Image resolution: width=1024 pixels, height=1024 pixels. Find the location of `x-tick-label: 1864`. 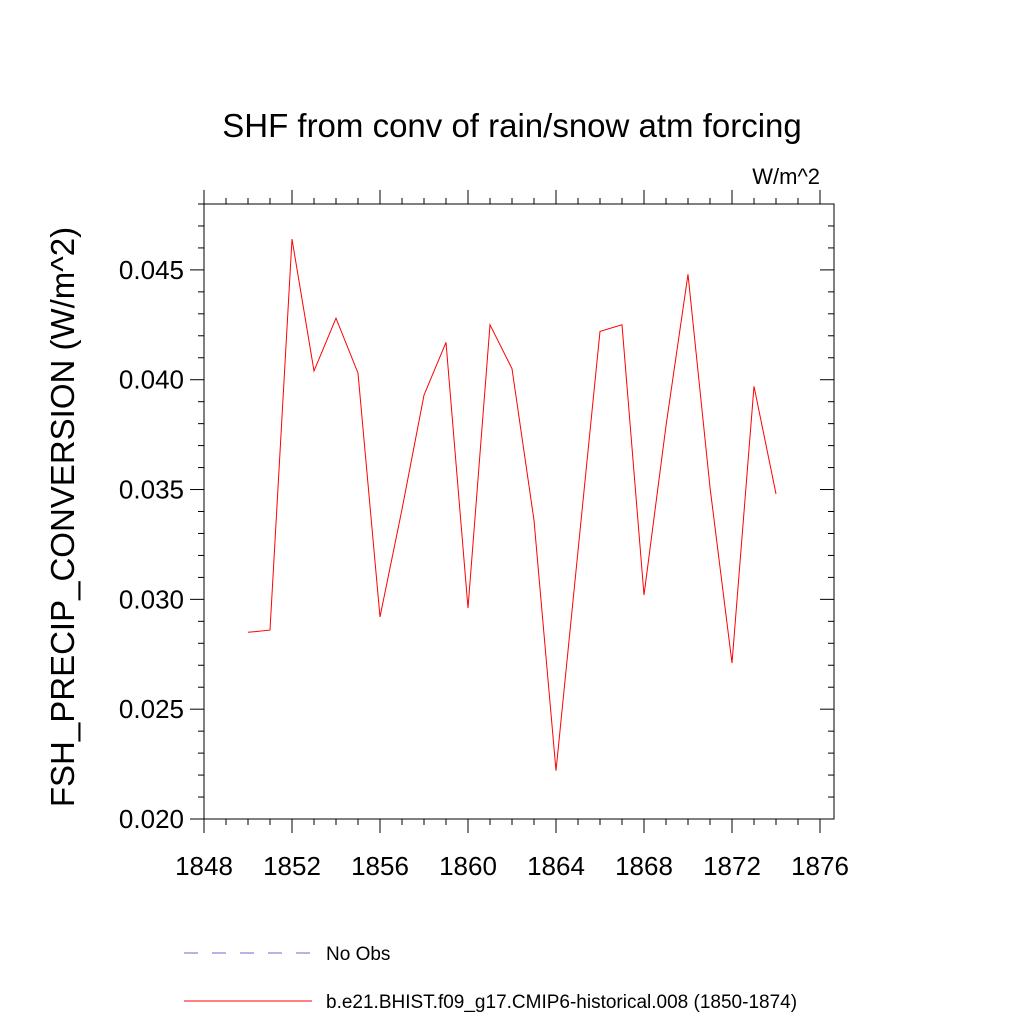

x-tick-label: 1864 is located at coordinates (556, 866).